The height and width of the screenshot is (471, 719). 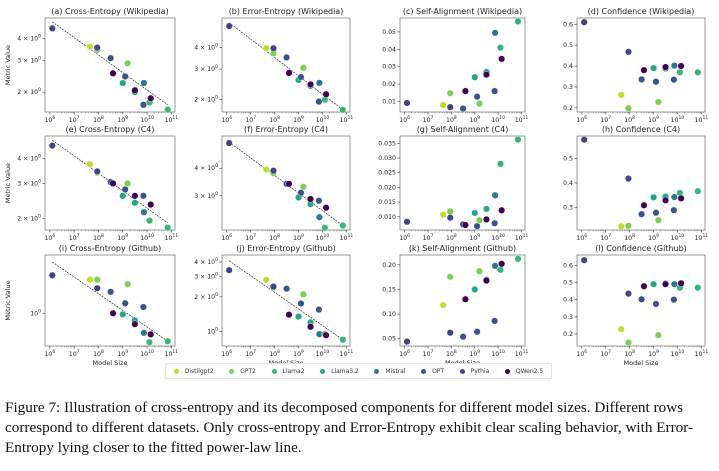 What do you see at coordinates (387, 217) in the screenshot?
I see `y-tick-label: 0.010` at bounding box center [387, 217].